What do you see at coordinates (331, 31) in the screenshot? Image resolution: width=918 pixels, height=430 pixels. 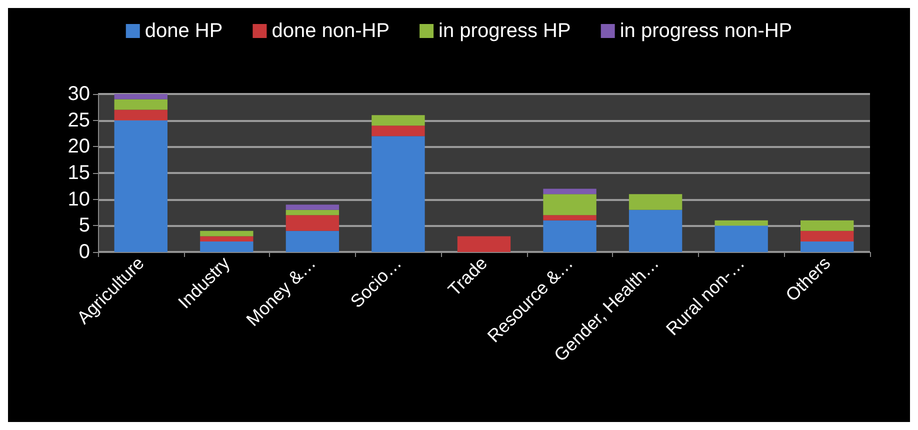 I see `legend-label: done non-HP` at bounding box center [331, 31].